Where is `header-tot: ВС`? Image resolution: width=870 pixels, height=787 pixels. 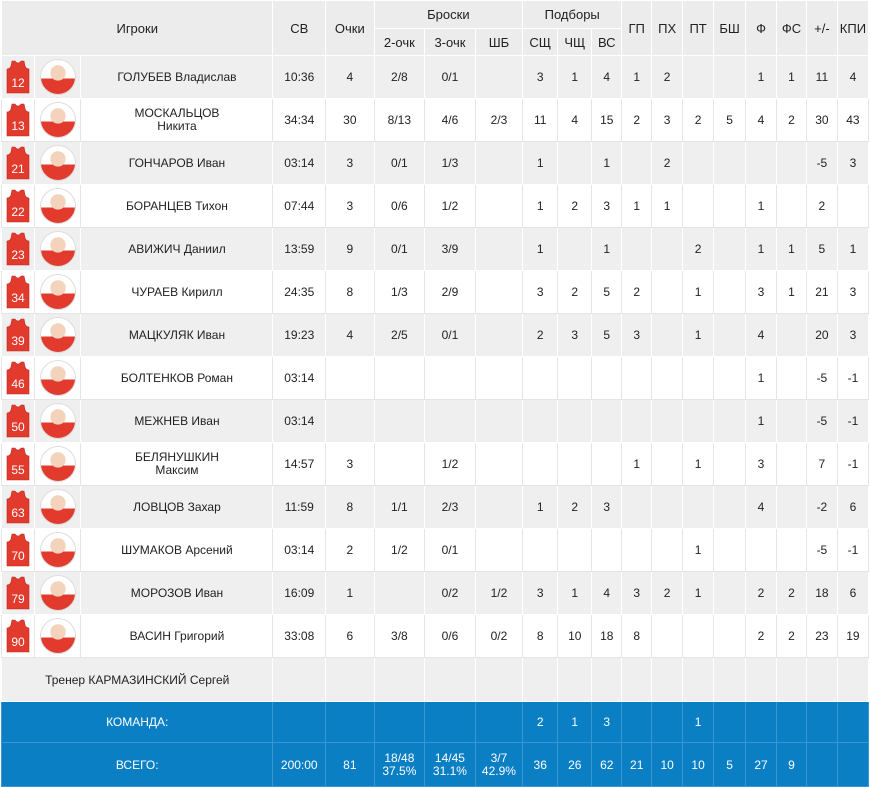
header-tot: ВС is located at coordinates (607, 42).